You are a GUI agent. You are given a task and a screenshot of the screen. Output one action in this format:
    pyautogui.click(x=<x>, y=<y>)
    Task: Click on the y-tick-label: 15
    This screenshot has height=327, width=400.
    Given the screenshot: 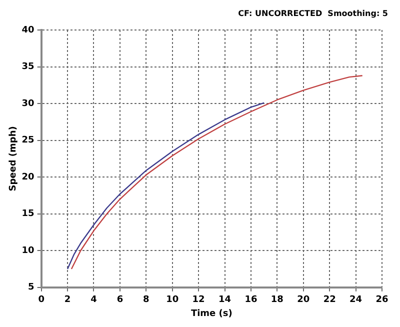 What is the action you would take?
    pyautogui.click(x=28, y=214)
    